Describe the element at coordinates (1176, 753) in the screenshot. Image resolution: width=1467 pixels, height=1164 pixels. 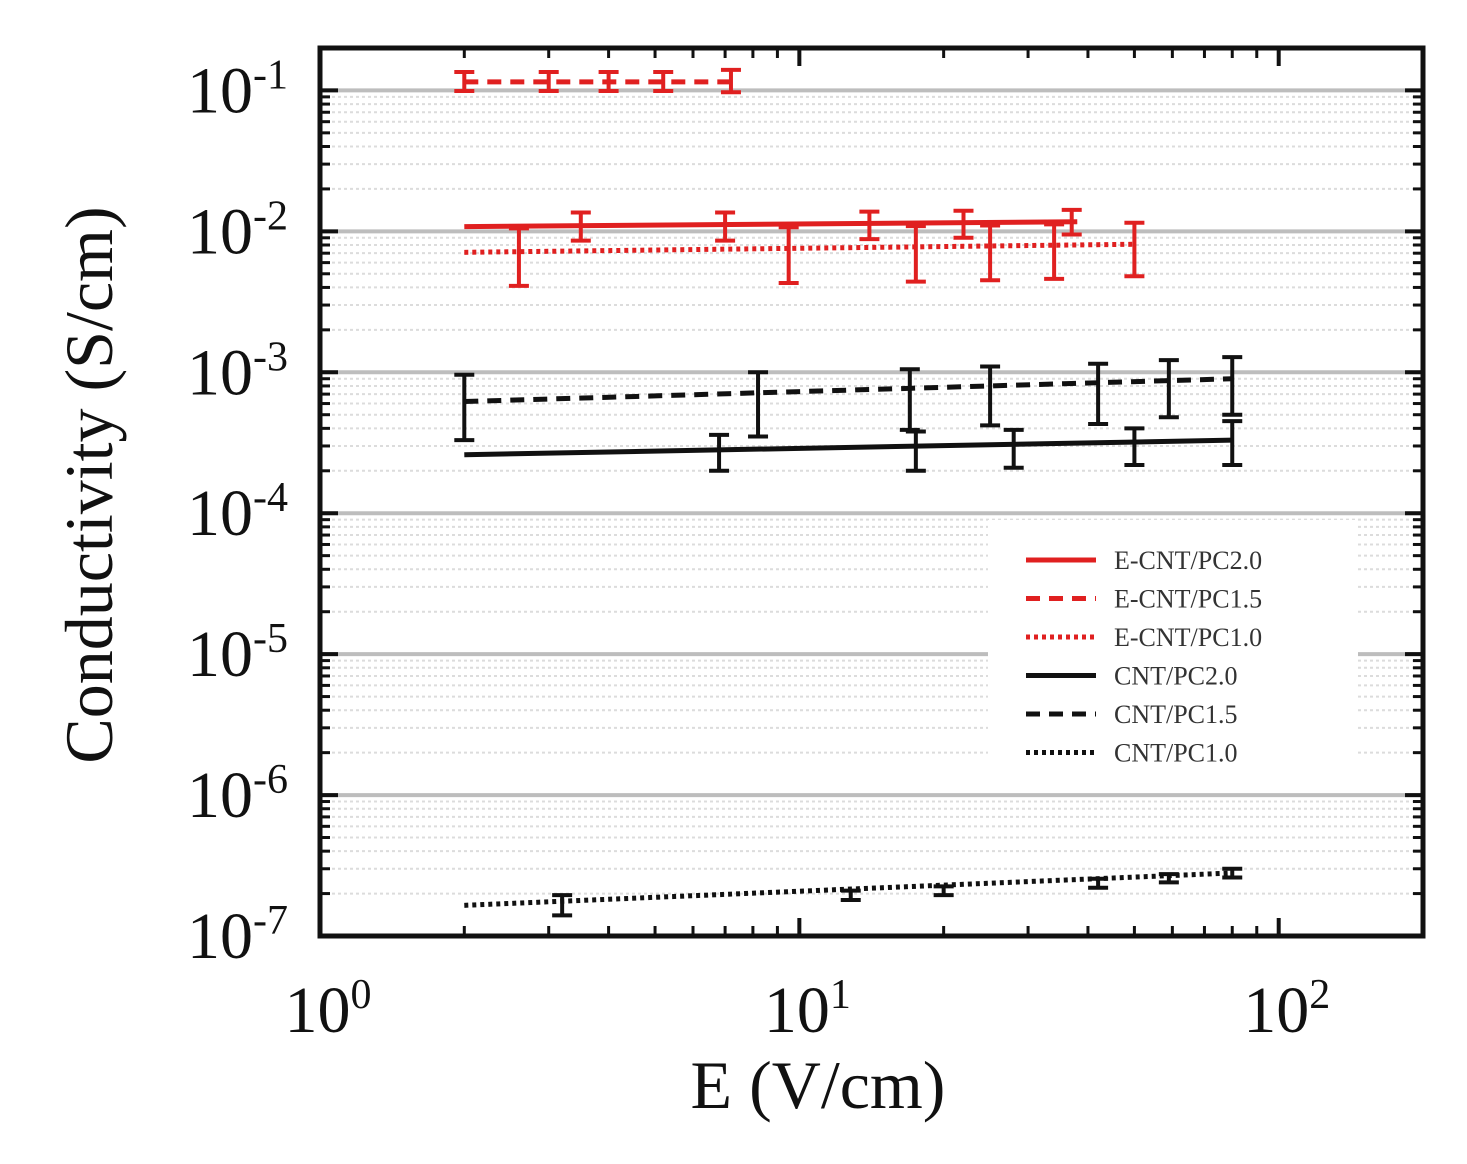
I see `legend-label: CNT/PC1.0` at that location.